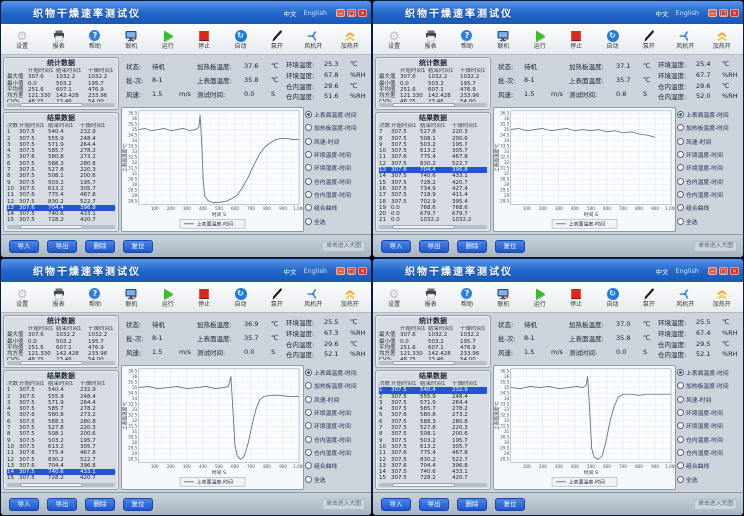 The image size is (744, 516). Describe the element at coordinates (337, 438) in the screenshot. I see `radio-option: 仓内温度-时间` at that location.